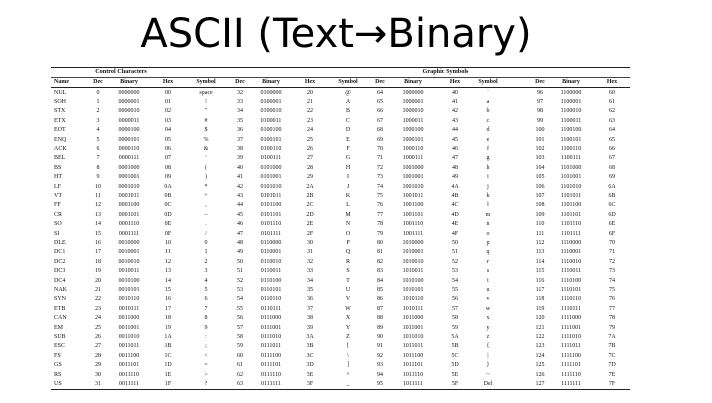 Image resolution: width=712 pixels, height=403 pixels. What do you see at coordinates (340, 67) in the screenshot?
I see `table-top-rule` at bounding box center [340, 67].